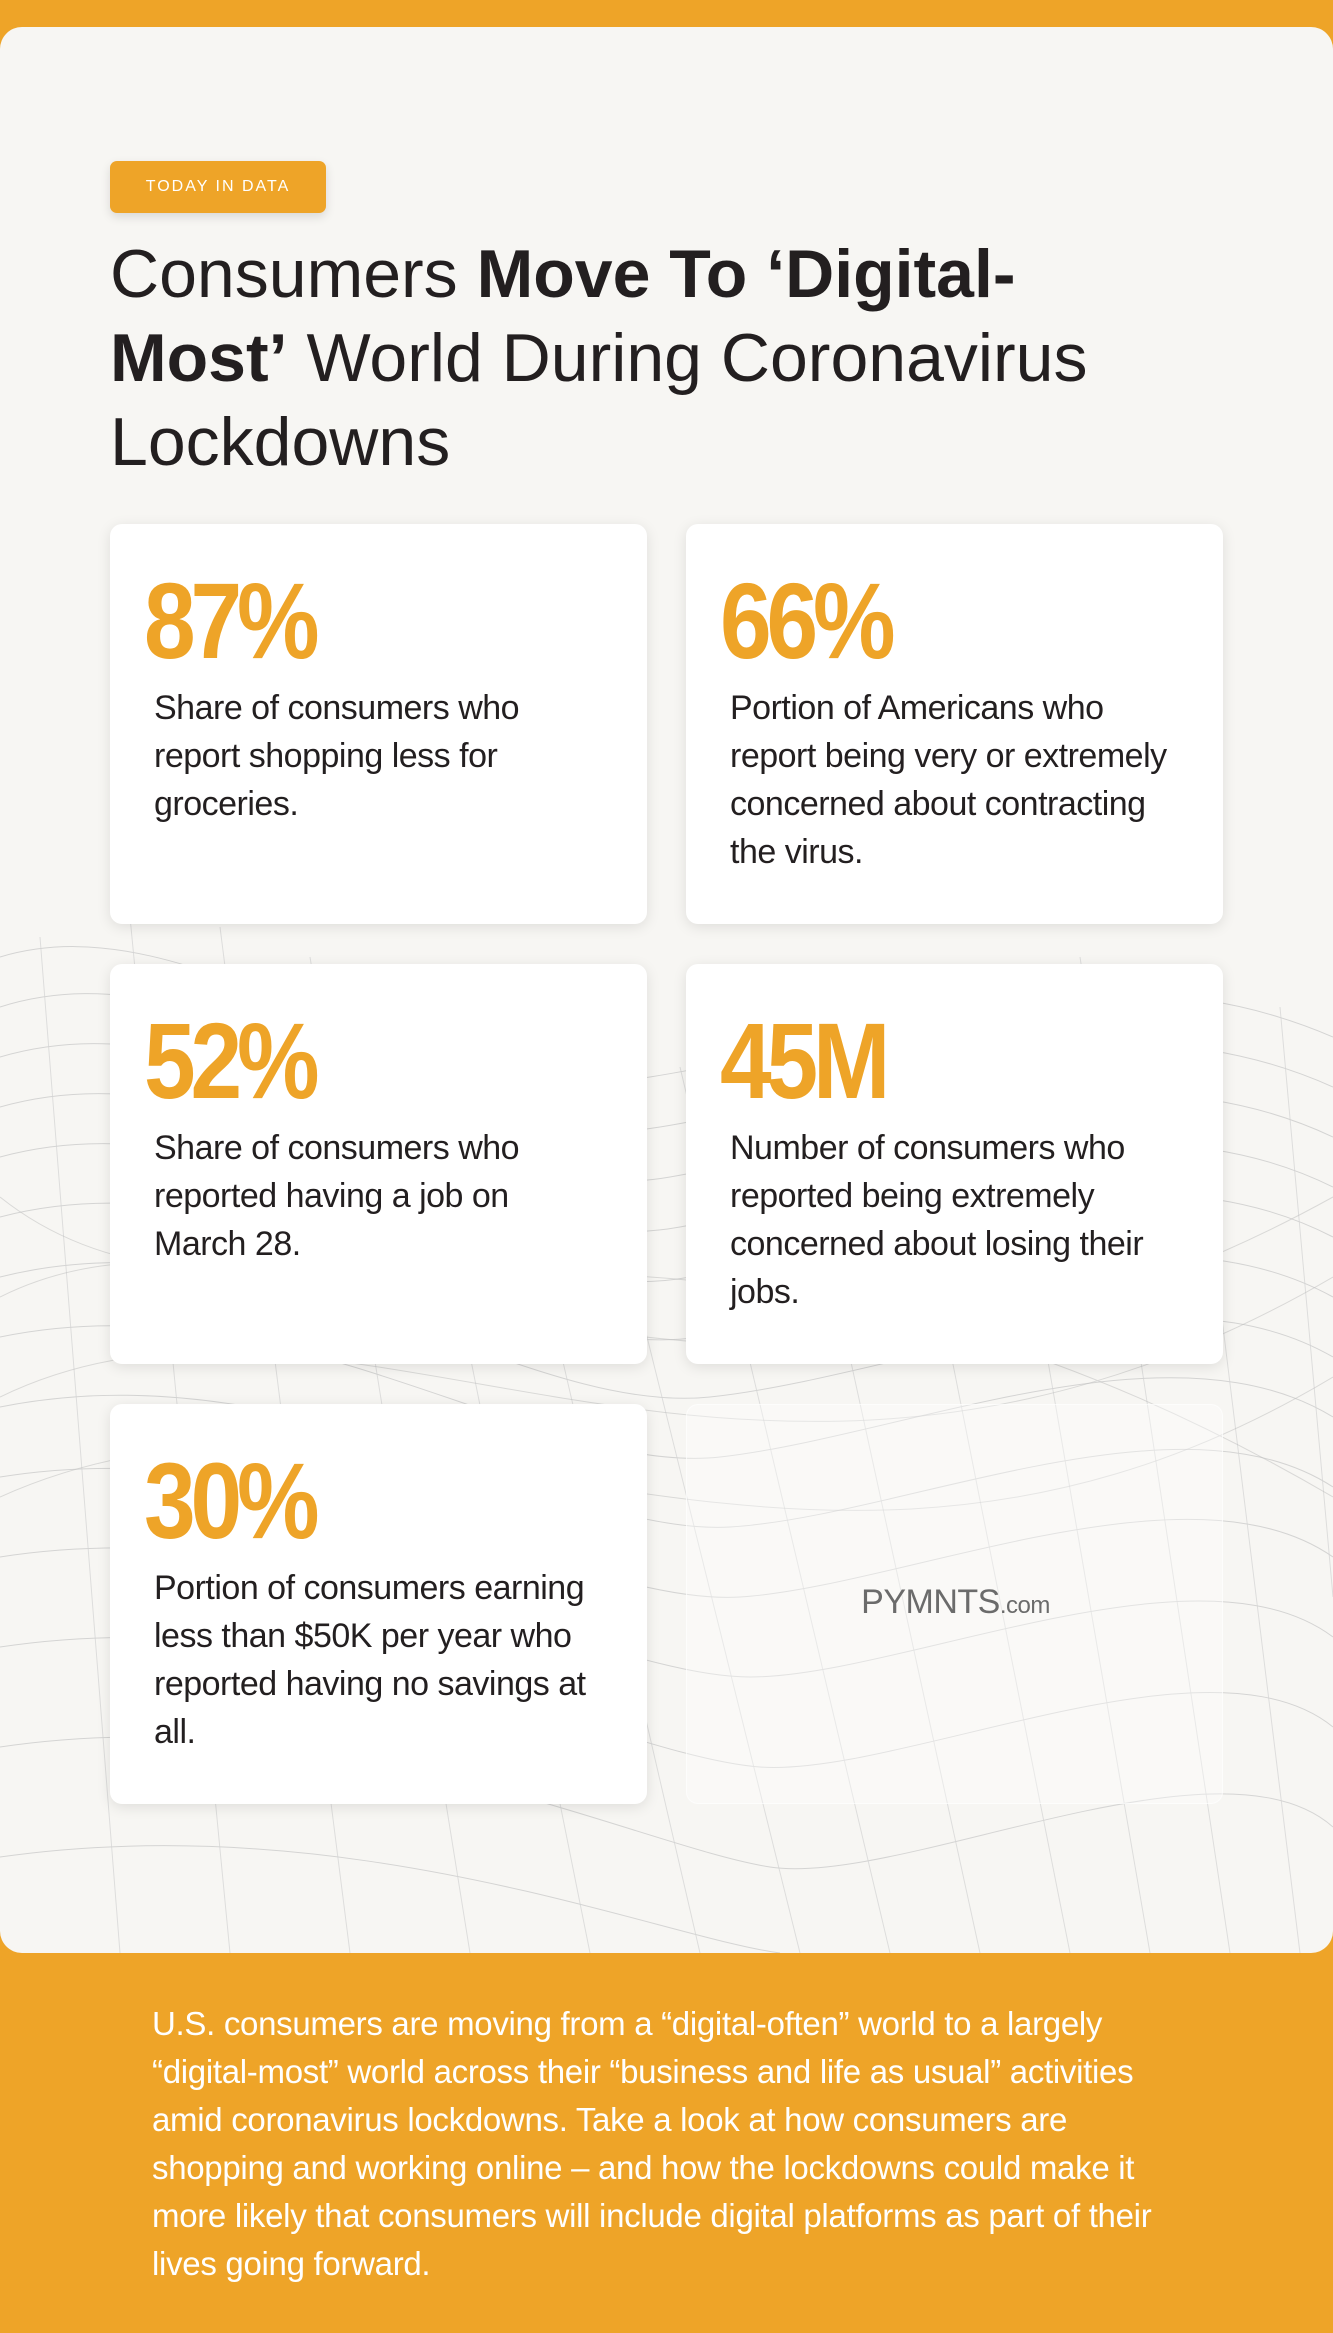  I want to click on logo-suffix: .com, so click(1025, 1605).